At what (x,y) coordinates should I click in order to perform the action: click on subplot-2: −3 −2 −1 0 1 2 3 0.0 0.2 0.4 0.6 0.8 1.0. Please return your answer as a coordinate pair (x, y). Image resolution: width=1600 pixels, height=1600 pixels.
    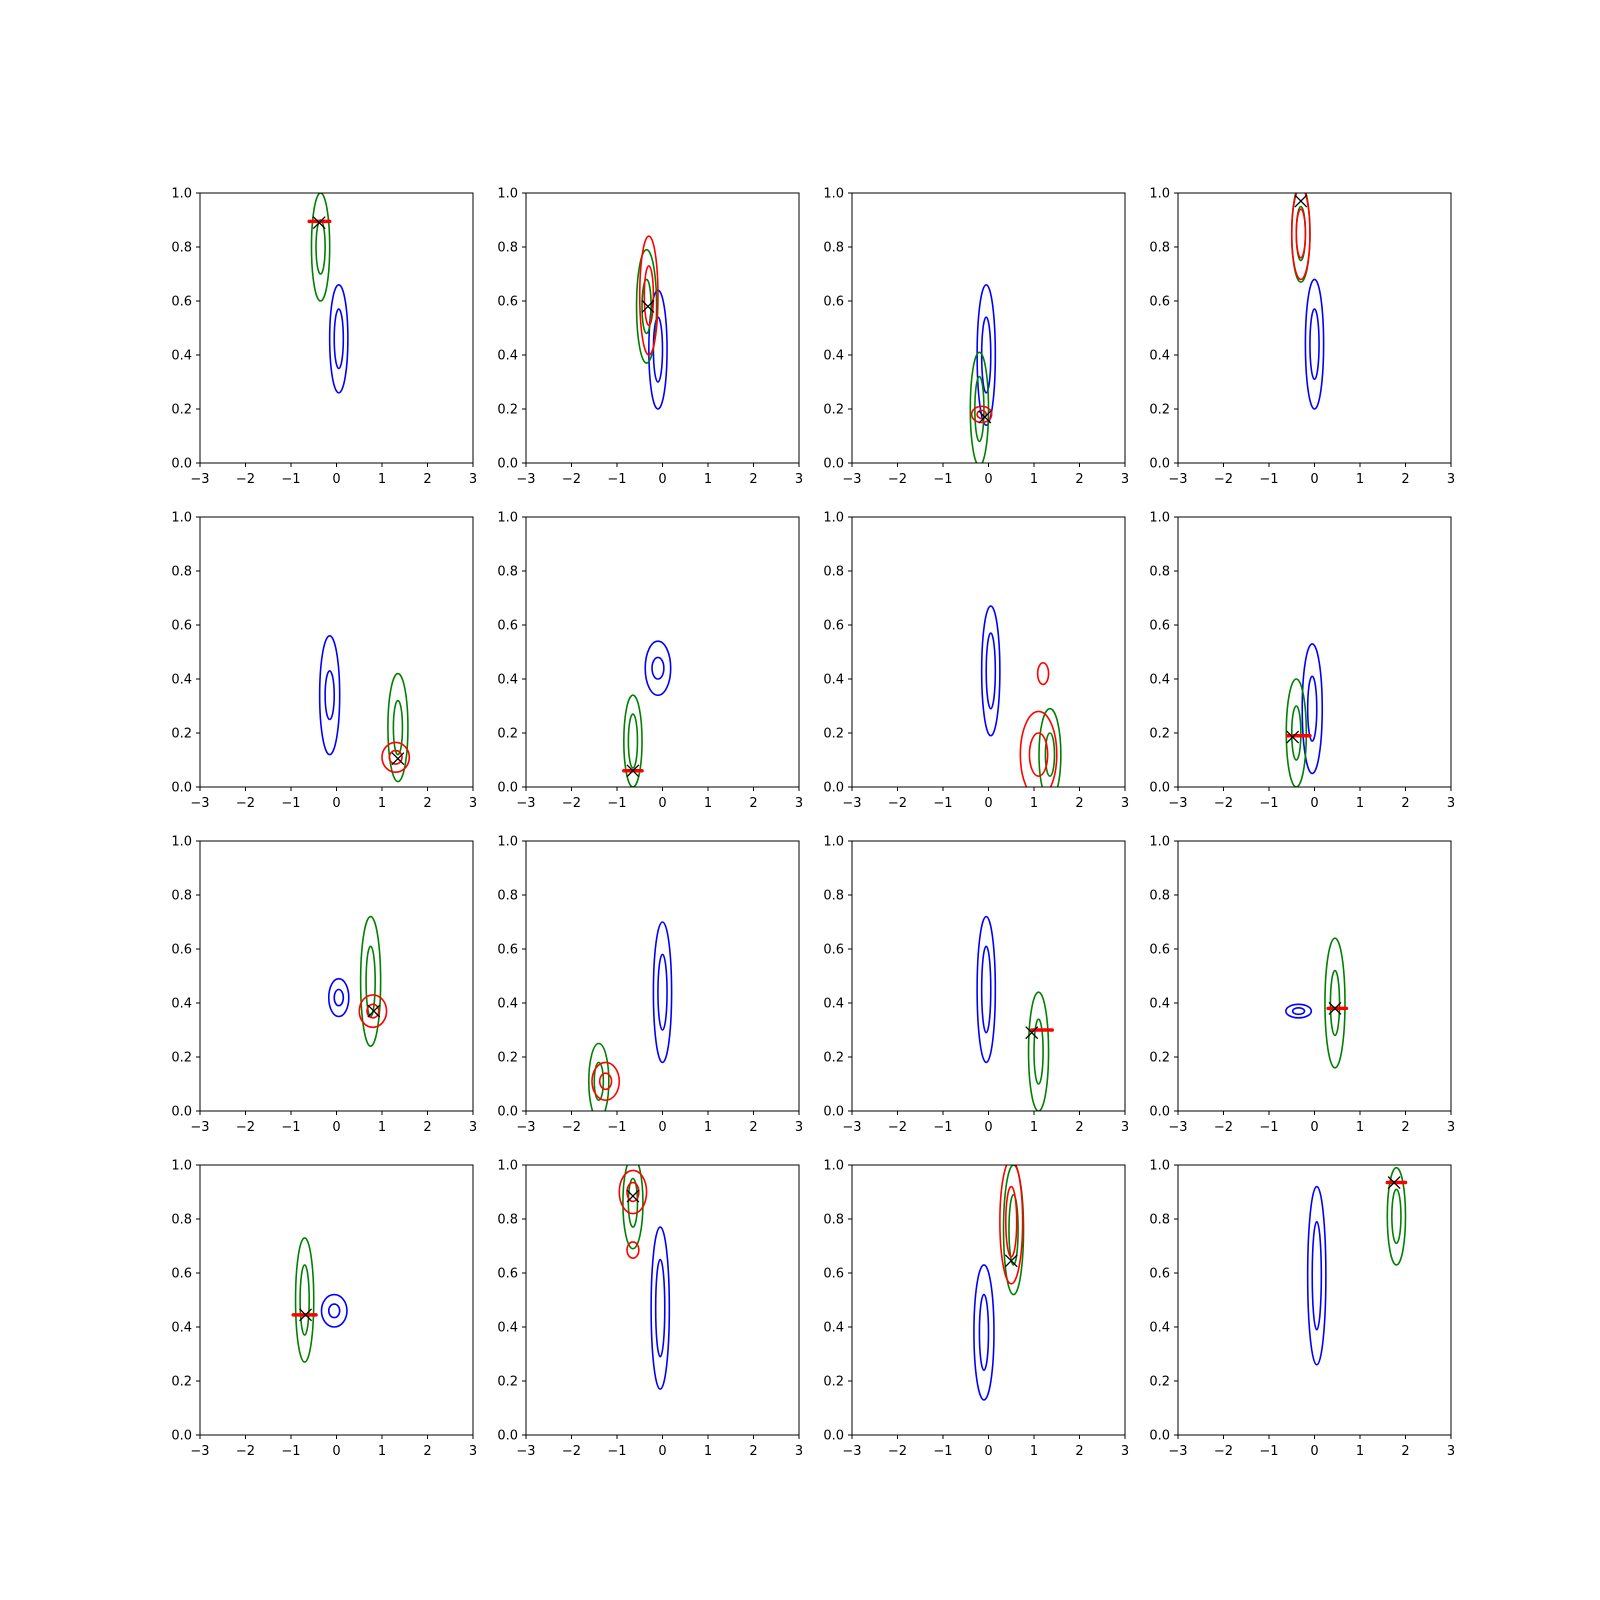
    Looking at the image, I should click on (650, 337).